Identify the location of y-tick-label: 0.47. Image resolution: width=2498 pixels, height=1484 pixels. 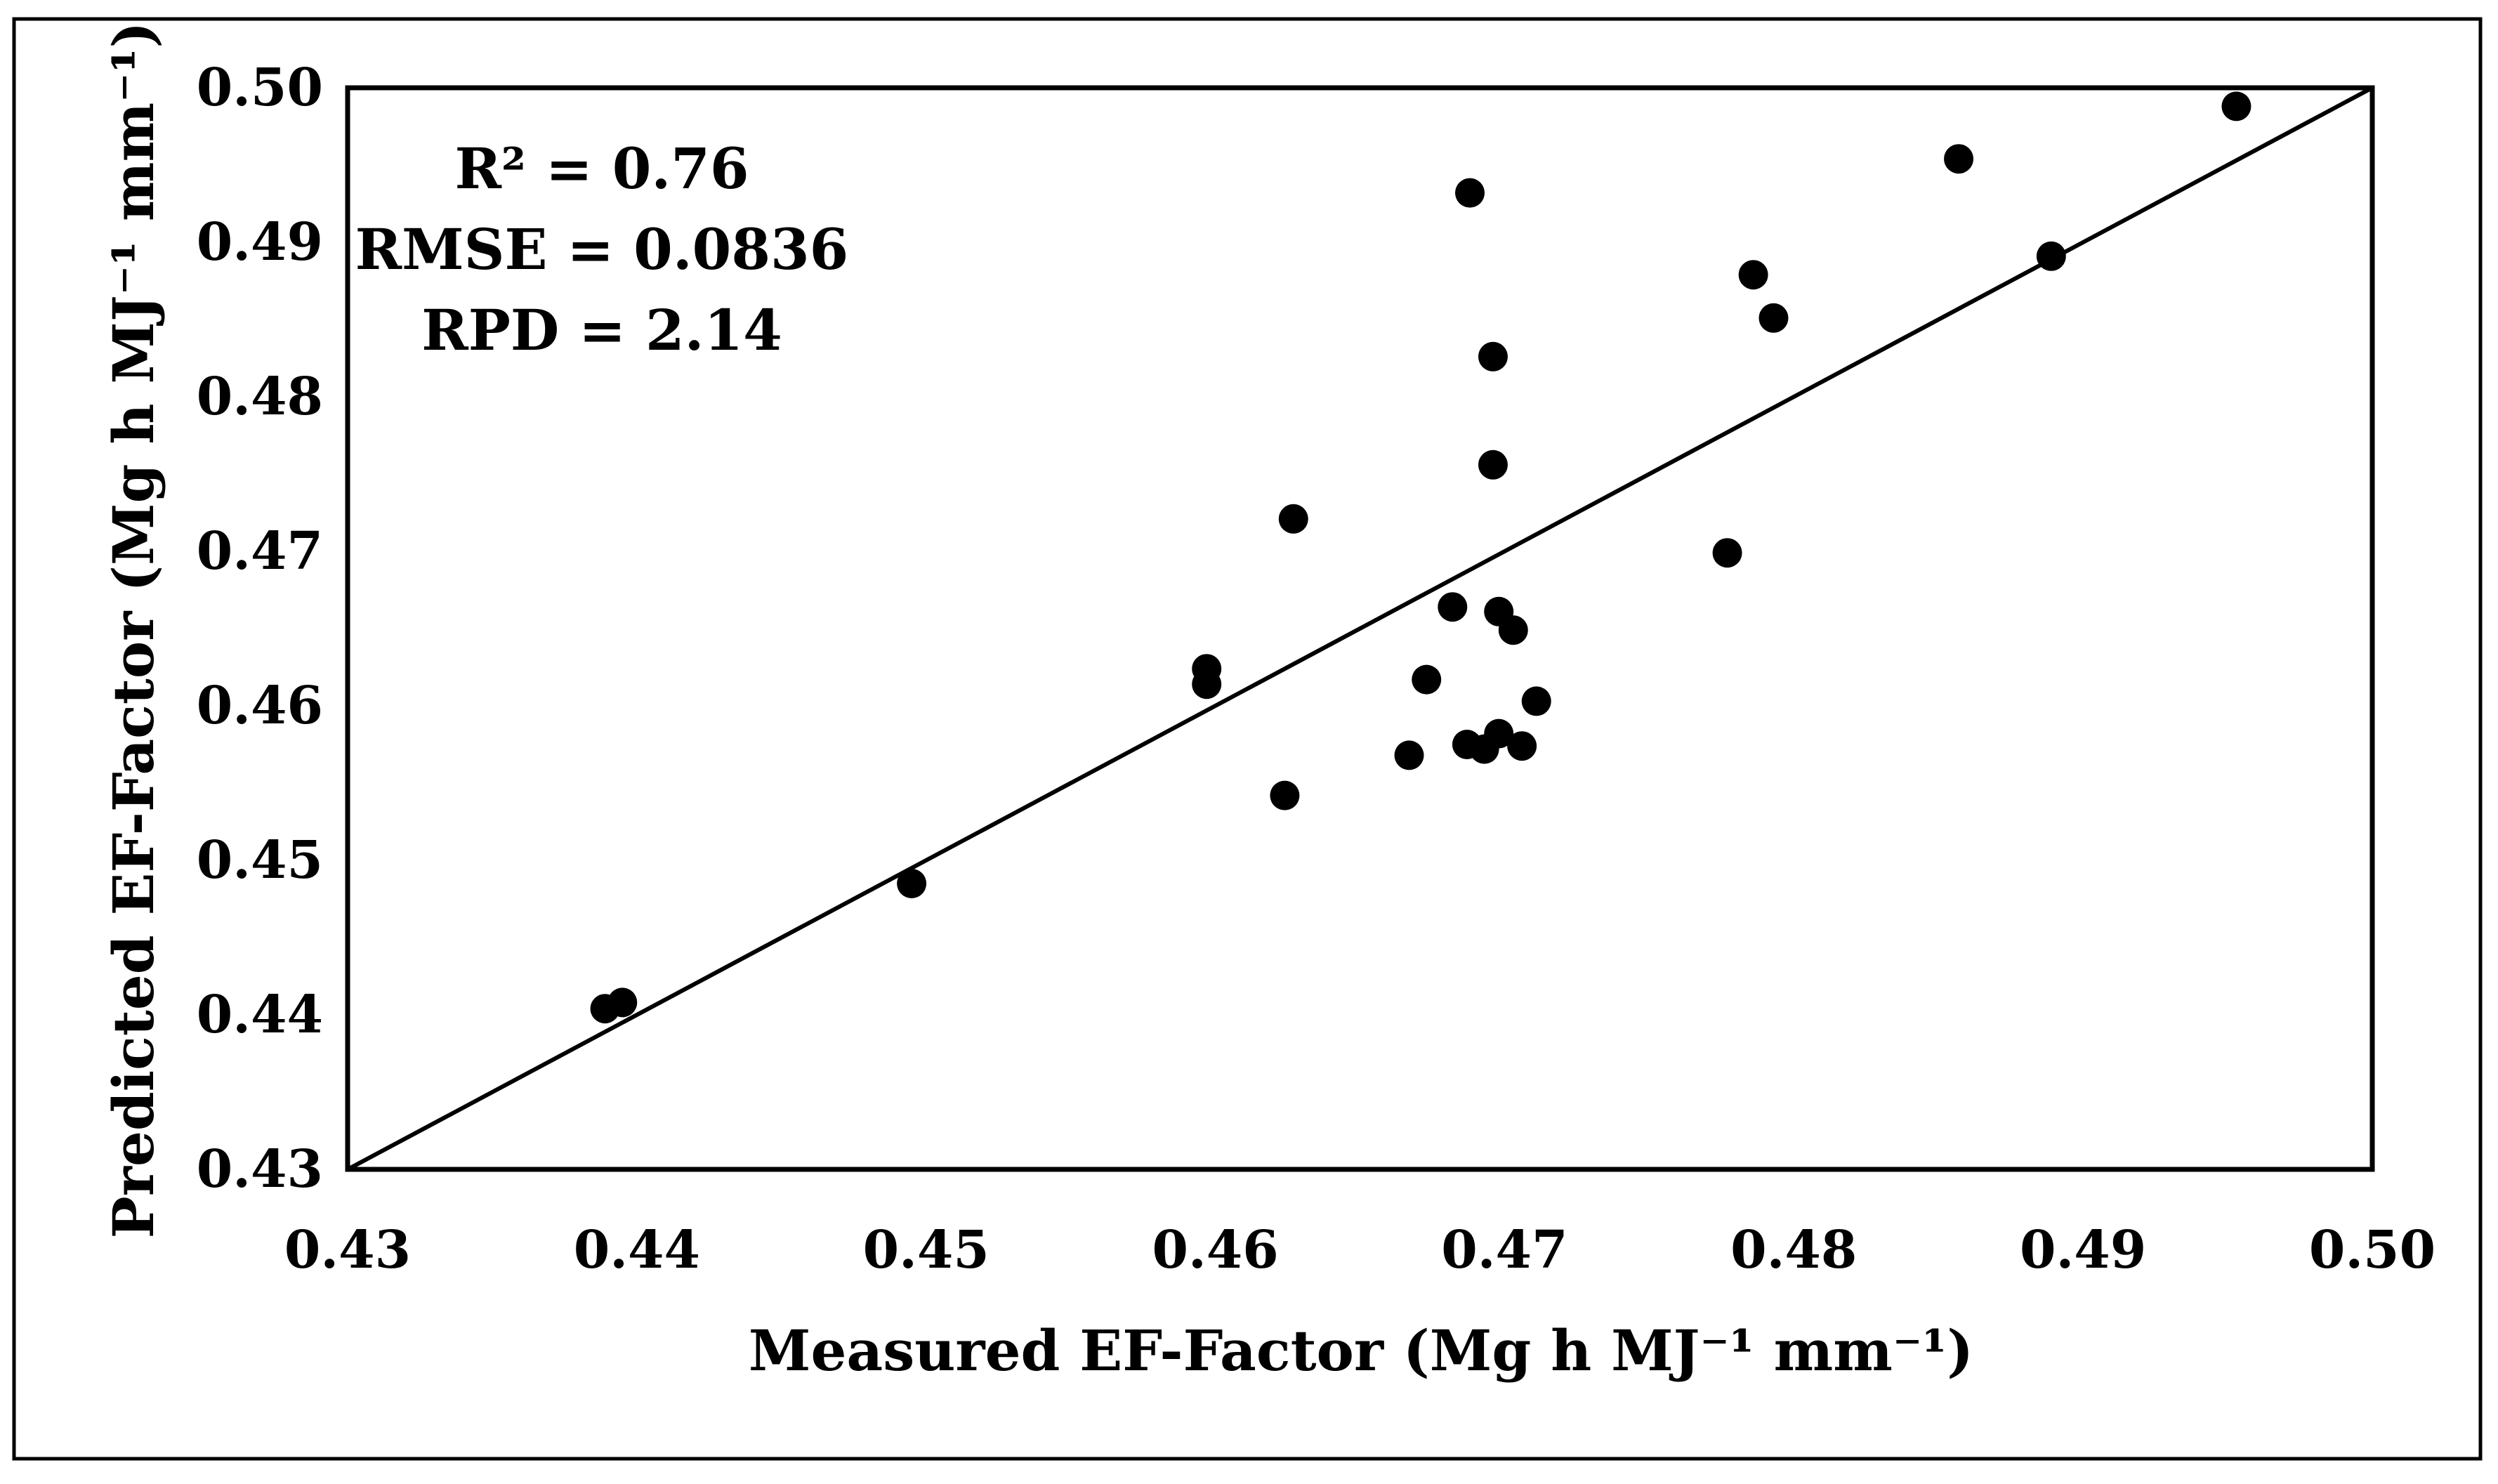
(260, 551).